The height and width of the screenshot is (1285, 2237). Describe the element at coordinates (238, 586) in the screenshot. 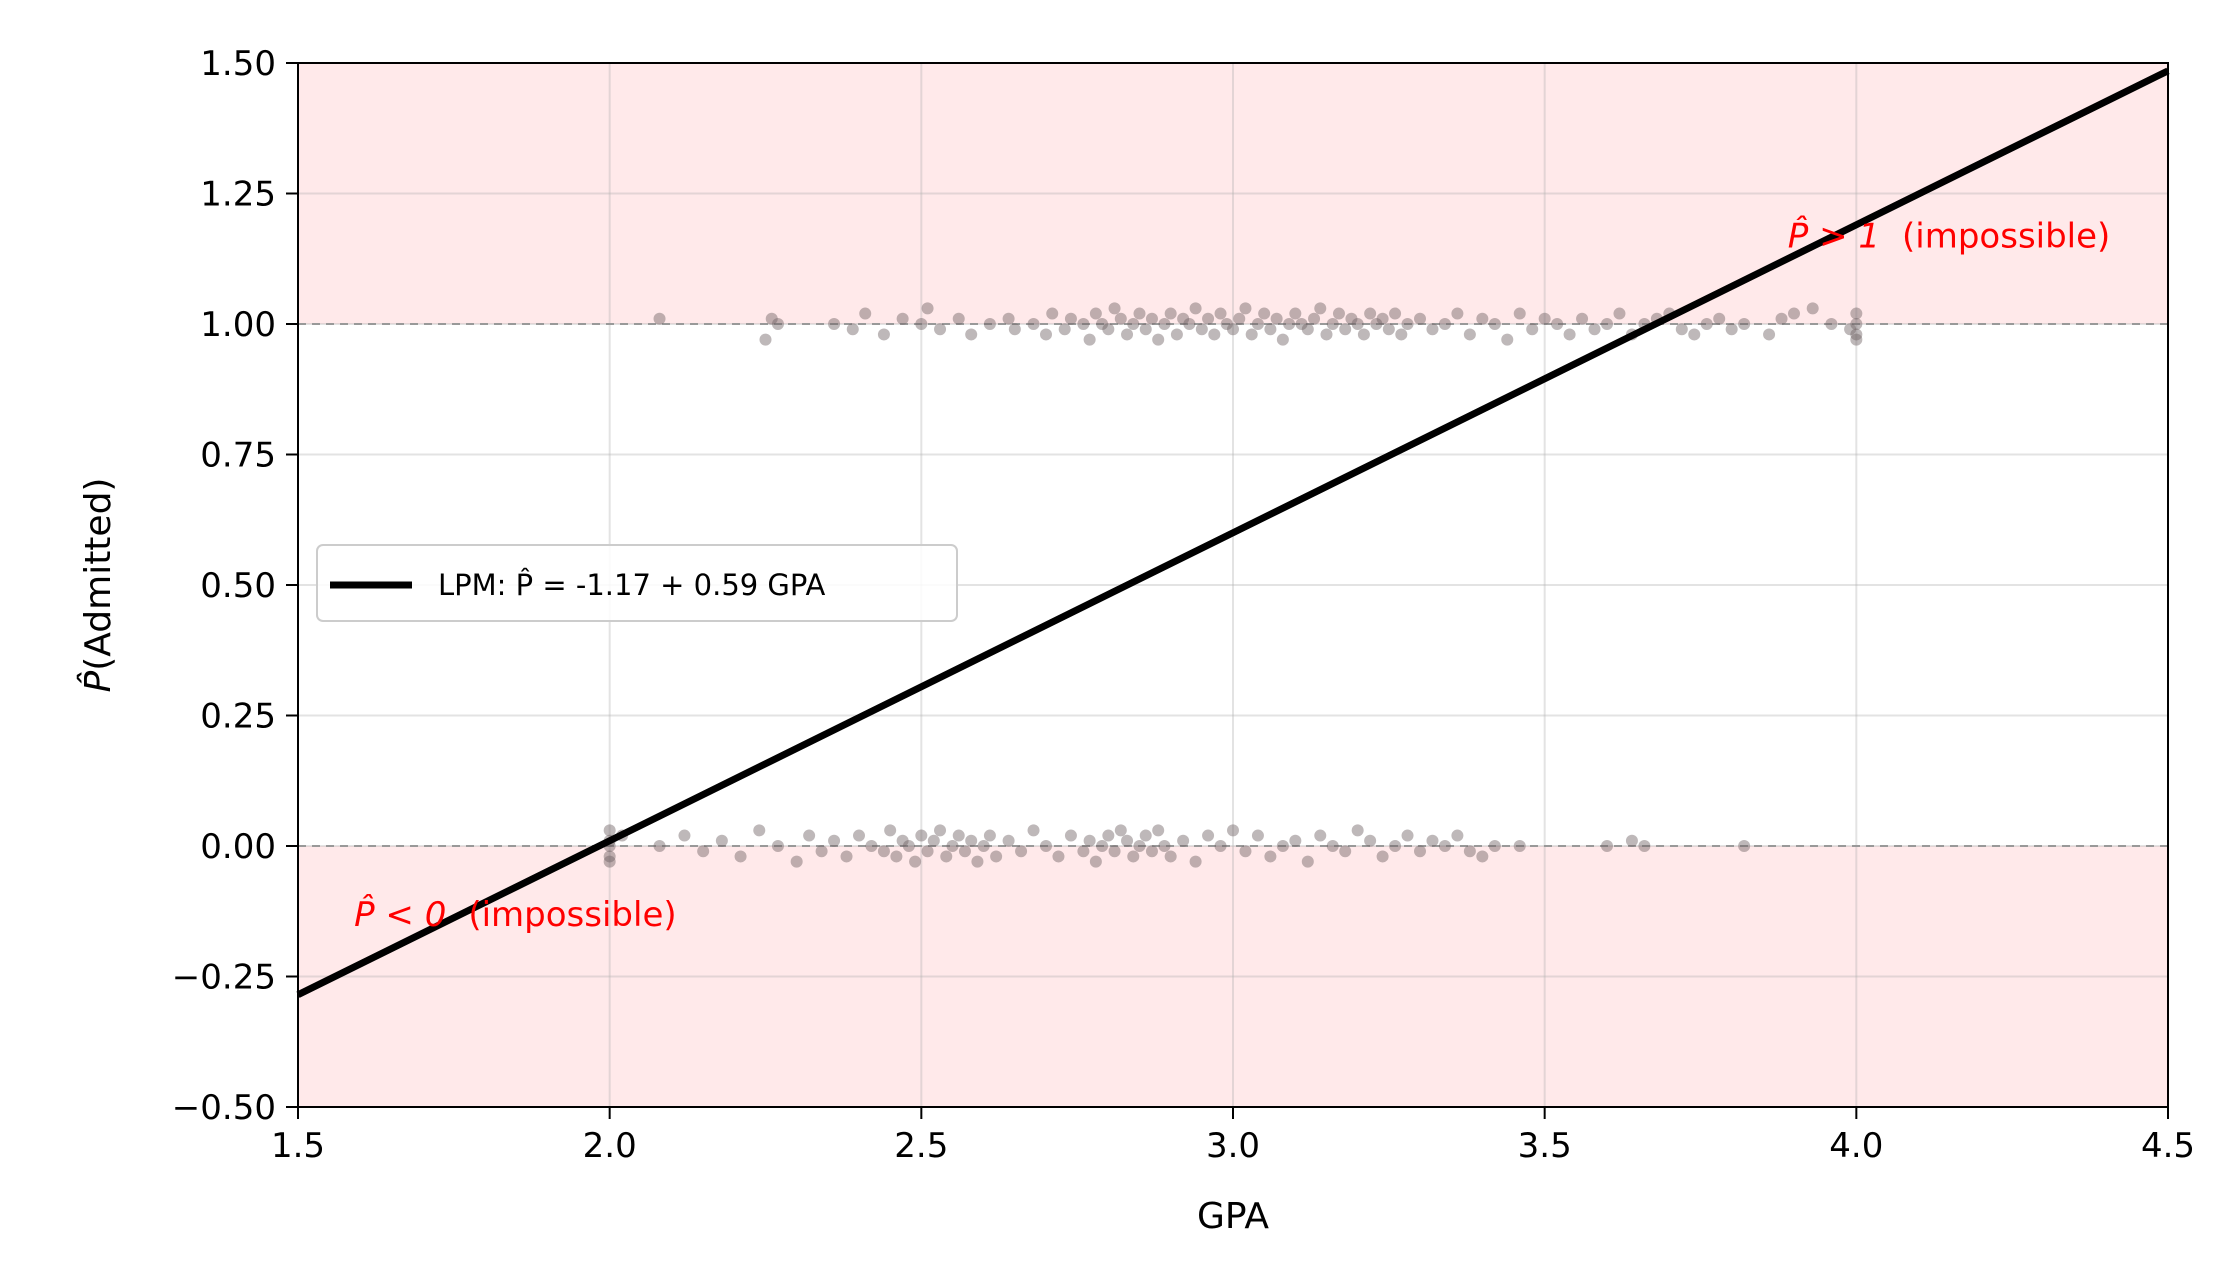

I see `y-tick-label-4: 0.50` at that location.